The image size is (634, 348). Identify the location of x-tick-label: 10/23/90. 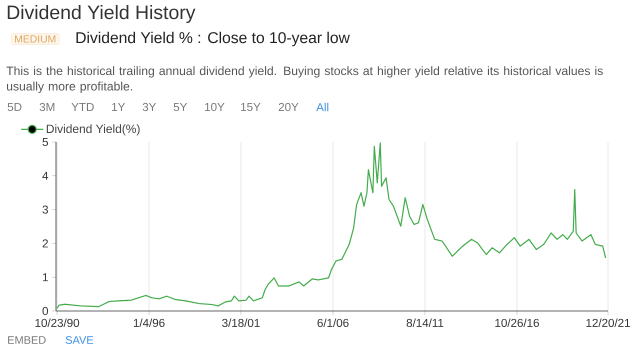
(57, 323).